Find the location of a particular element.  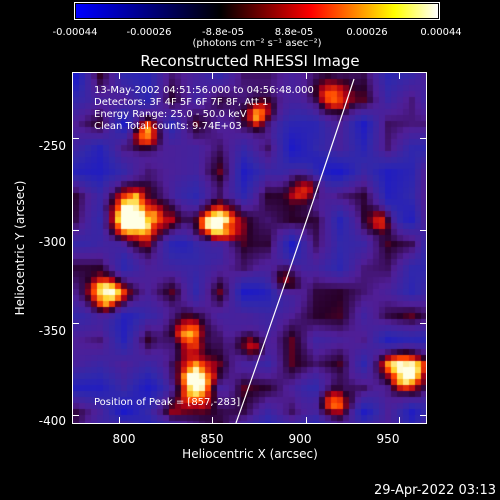

info-clean-counts: Clean Total counts: 9.74E+03 is located at coordinates (168, 126).